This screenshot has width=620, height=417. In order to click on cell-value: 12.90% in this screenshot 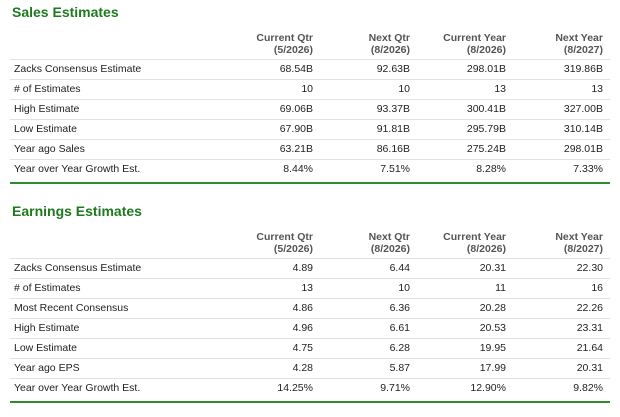, I will do `click(488, 388)`.